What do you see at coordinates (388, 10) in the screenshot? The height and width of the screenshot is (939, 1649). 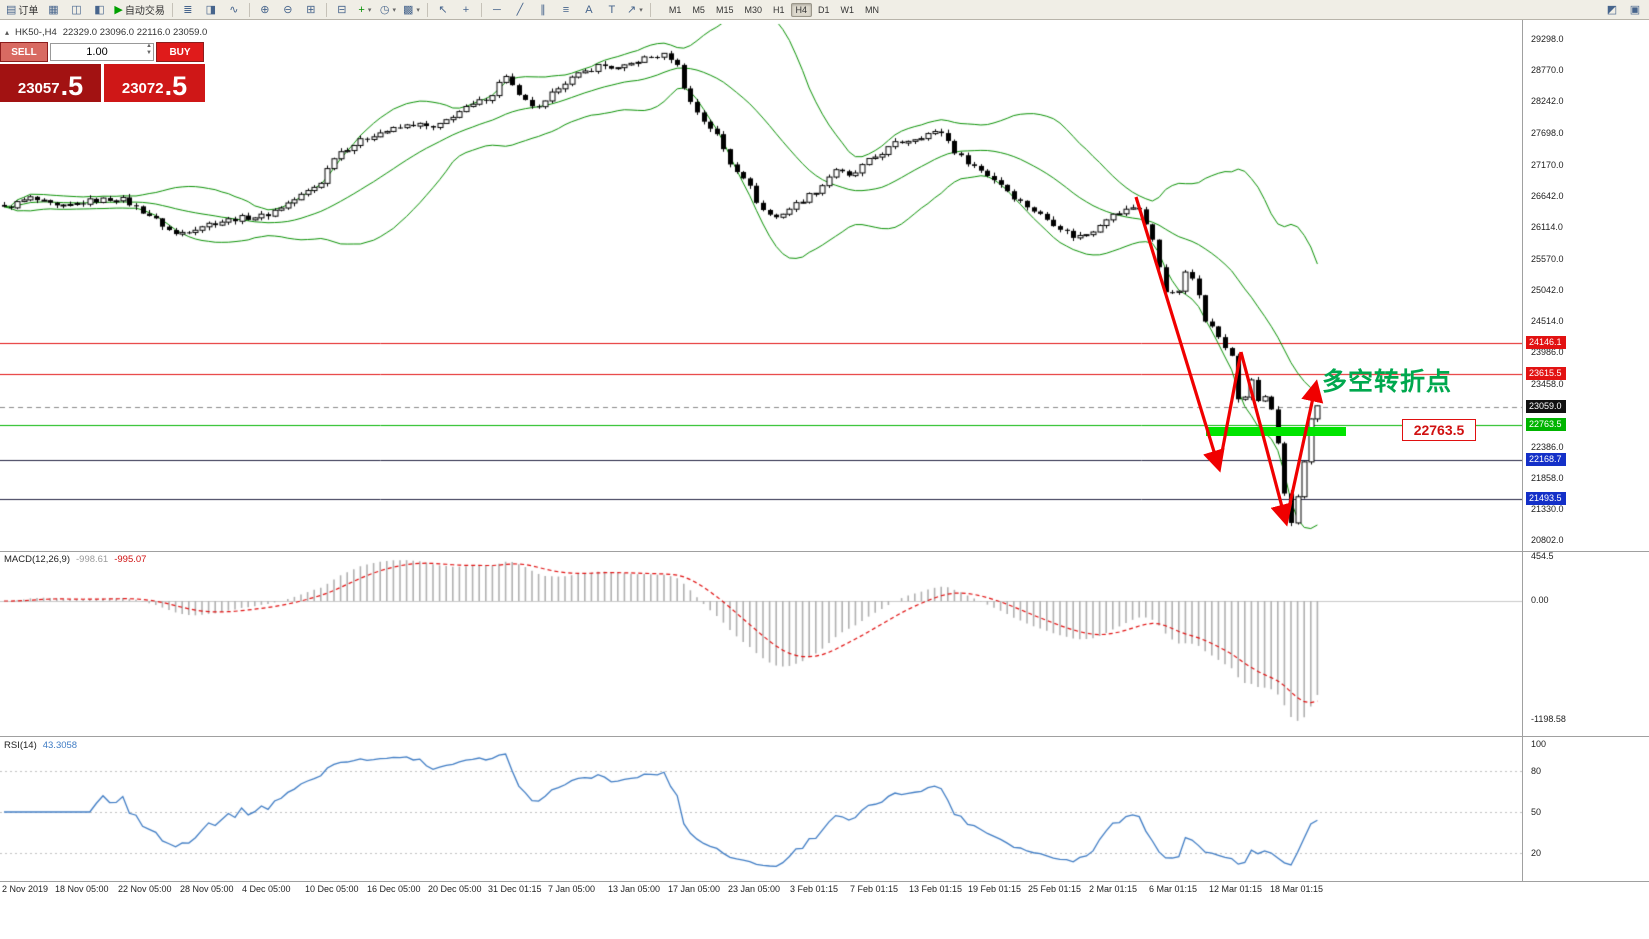 I see `period-button: ◷ ▾` at bounding box center [388, 10].